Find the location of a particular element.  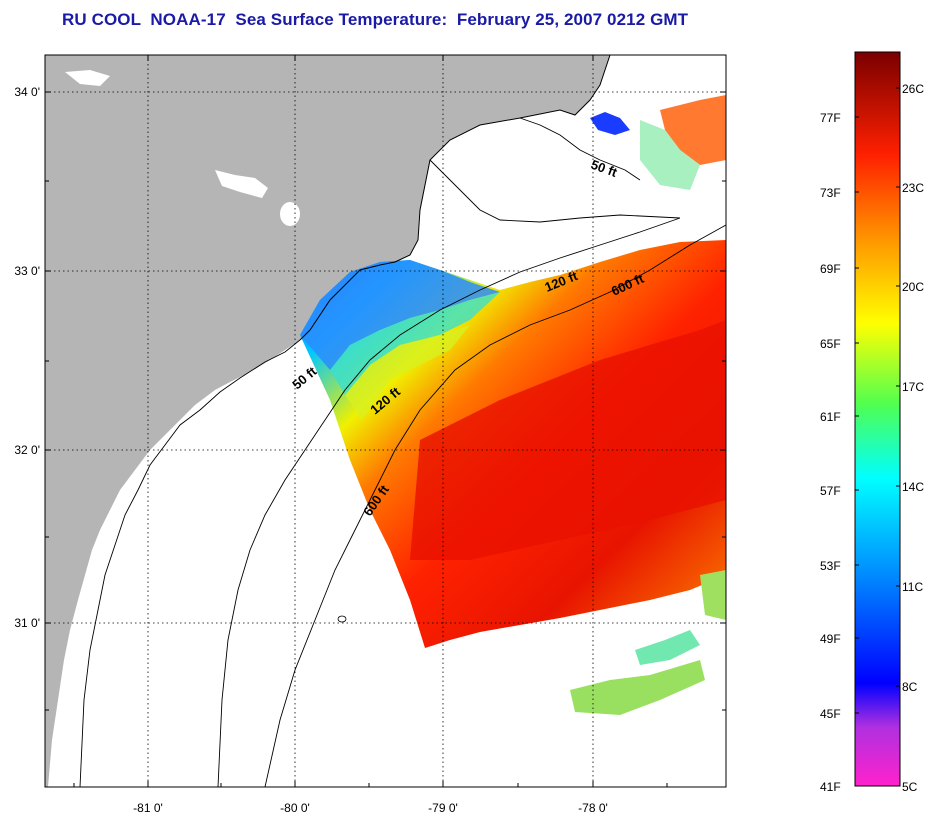

colorbar-label-f: 53F is located at coordinates (830, 566).